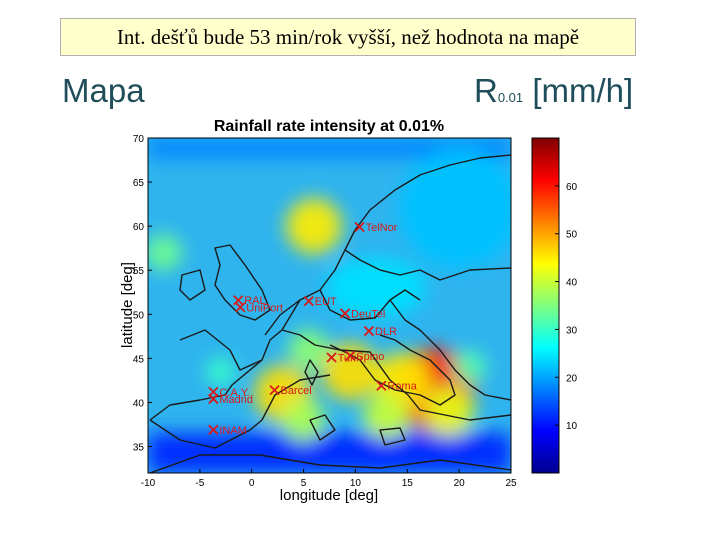 The image size is (720, 540). I want to click on rate-symbol: R, so click(486, 90).